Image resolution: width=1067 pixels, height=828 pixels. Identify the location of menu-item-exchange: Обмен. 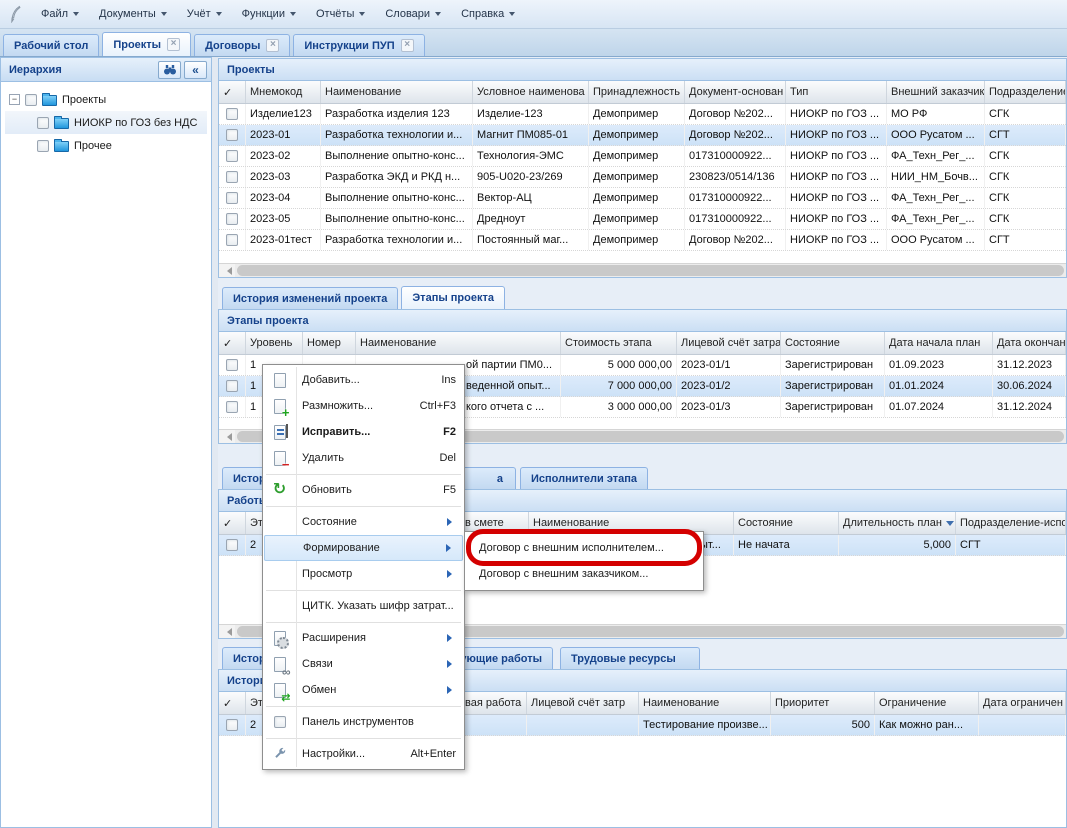
(363, 690).